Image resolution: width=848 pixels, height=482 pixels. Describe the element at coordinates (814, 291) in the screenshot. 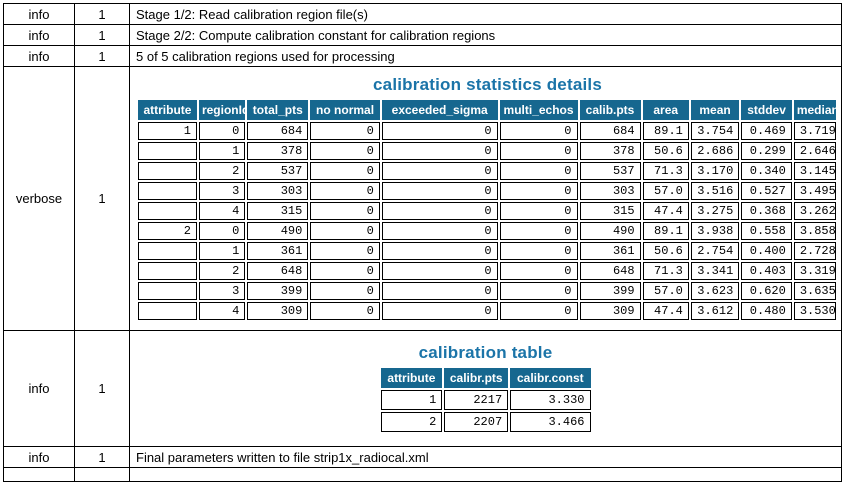

I see `table-cell: 3.635` at that location.